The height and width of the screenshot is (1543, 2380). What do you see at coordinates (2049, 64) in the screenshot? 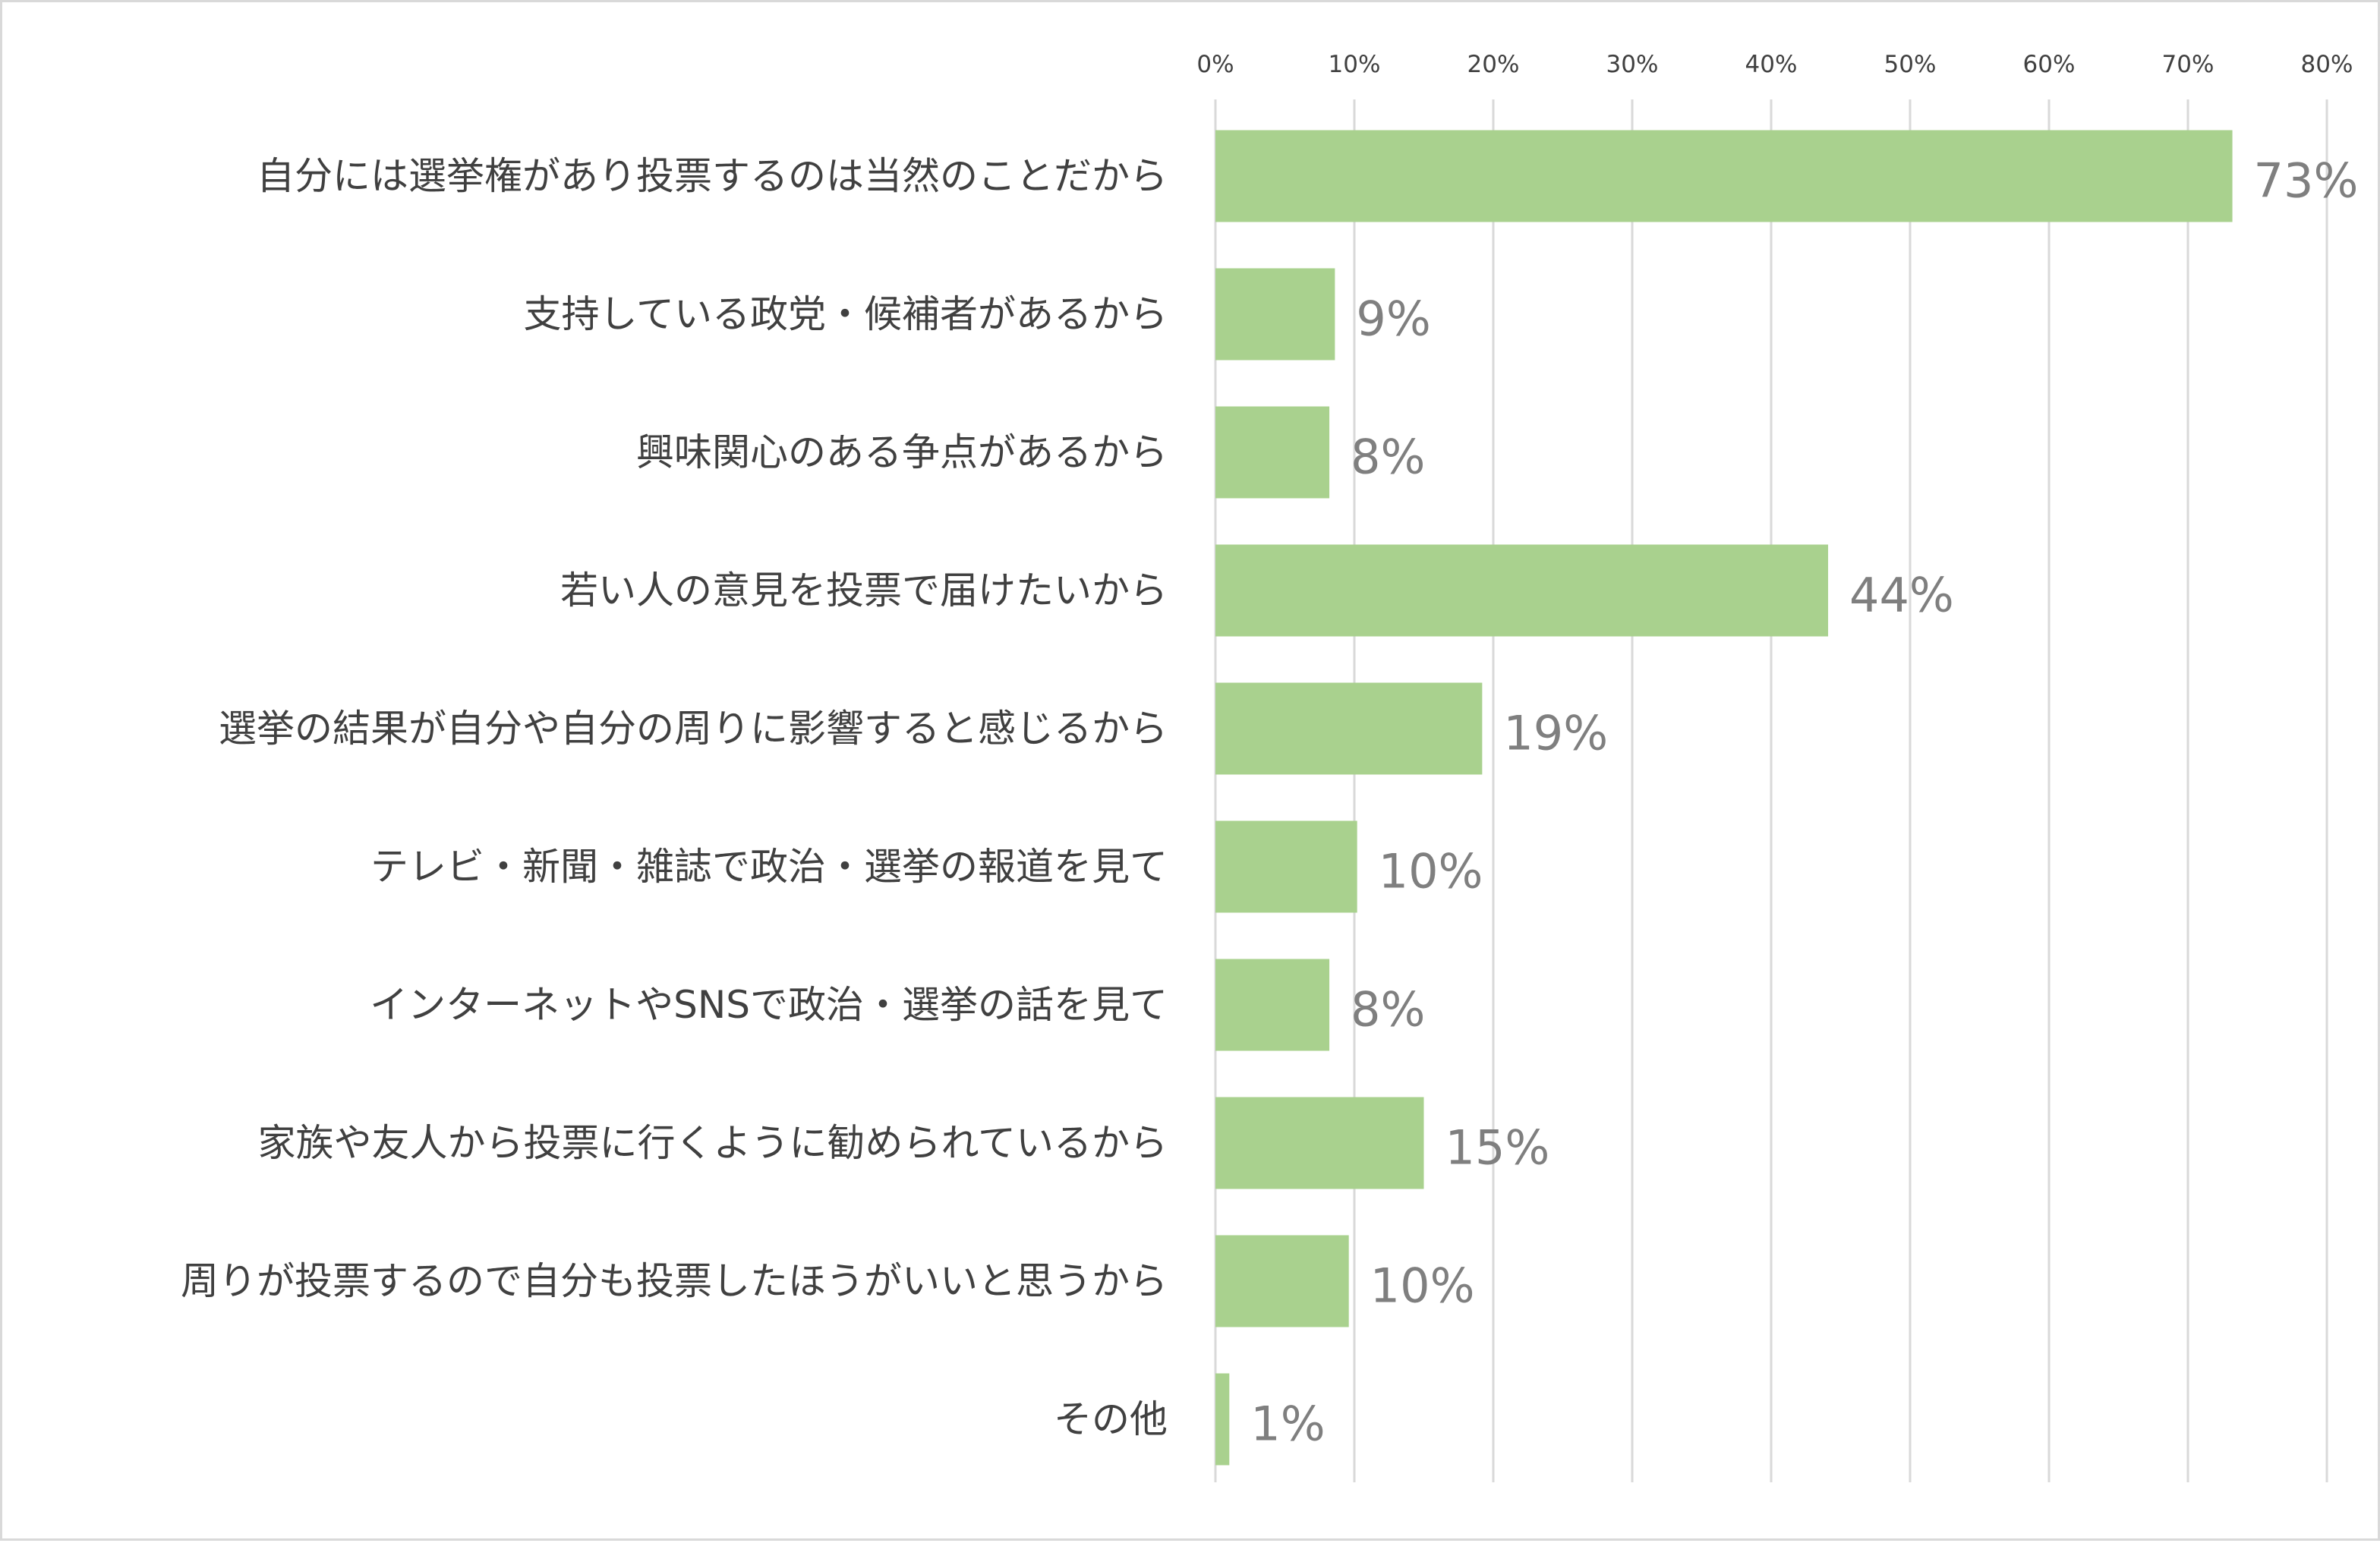
I see `x-tick-label: 60%` at bounding box center [2049, 64].